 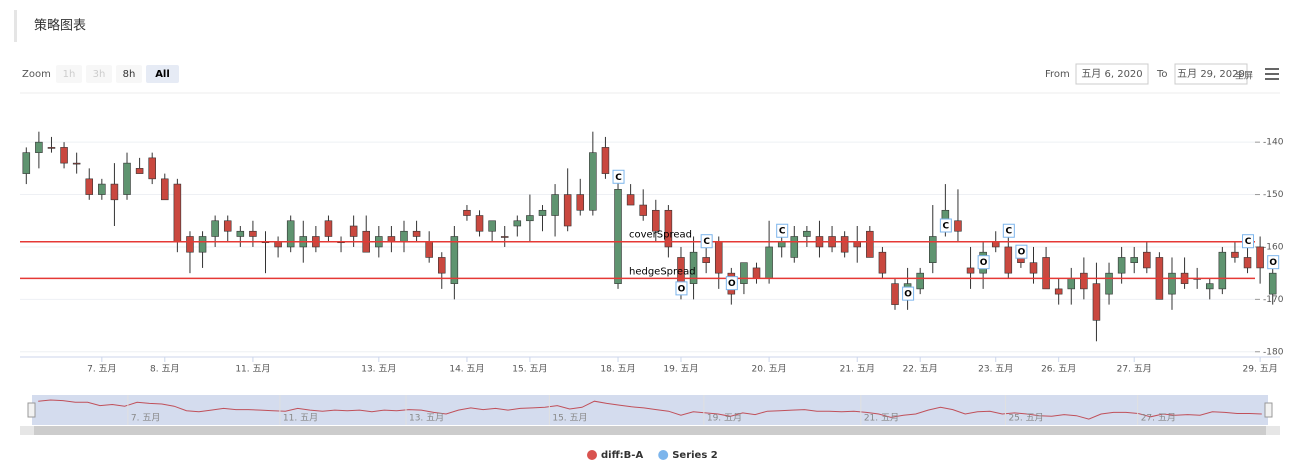 I want to click on navigator-line, so click(x=650, y=409).